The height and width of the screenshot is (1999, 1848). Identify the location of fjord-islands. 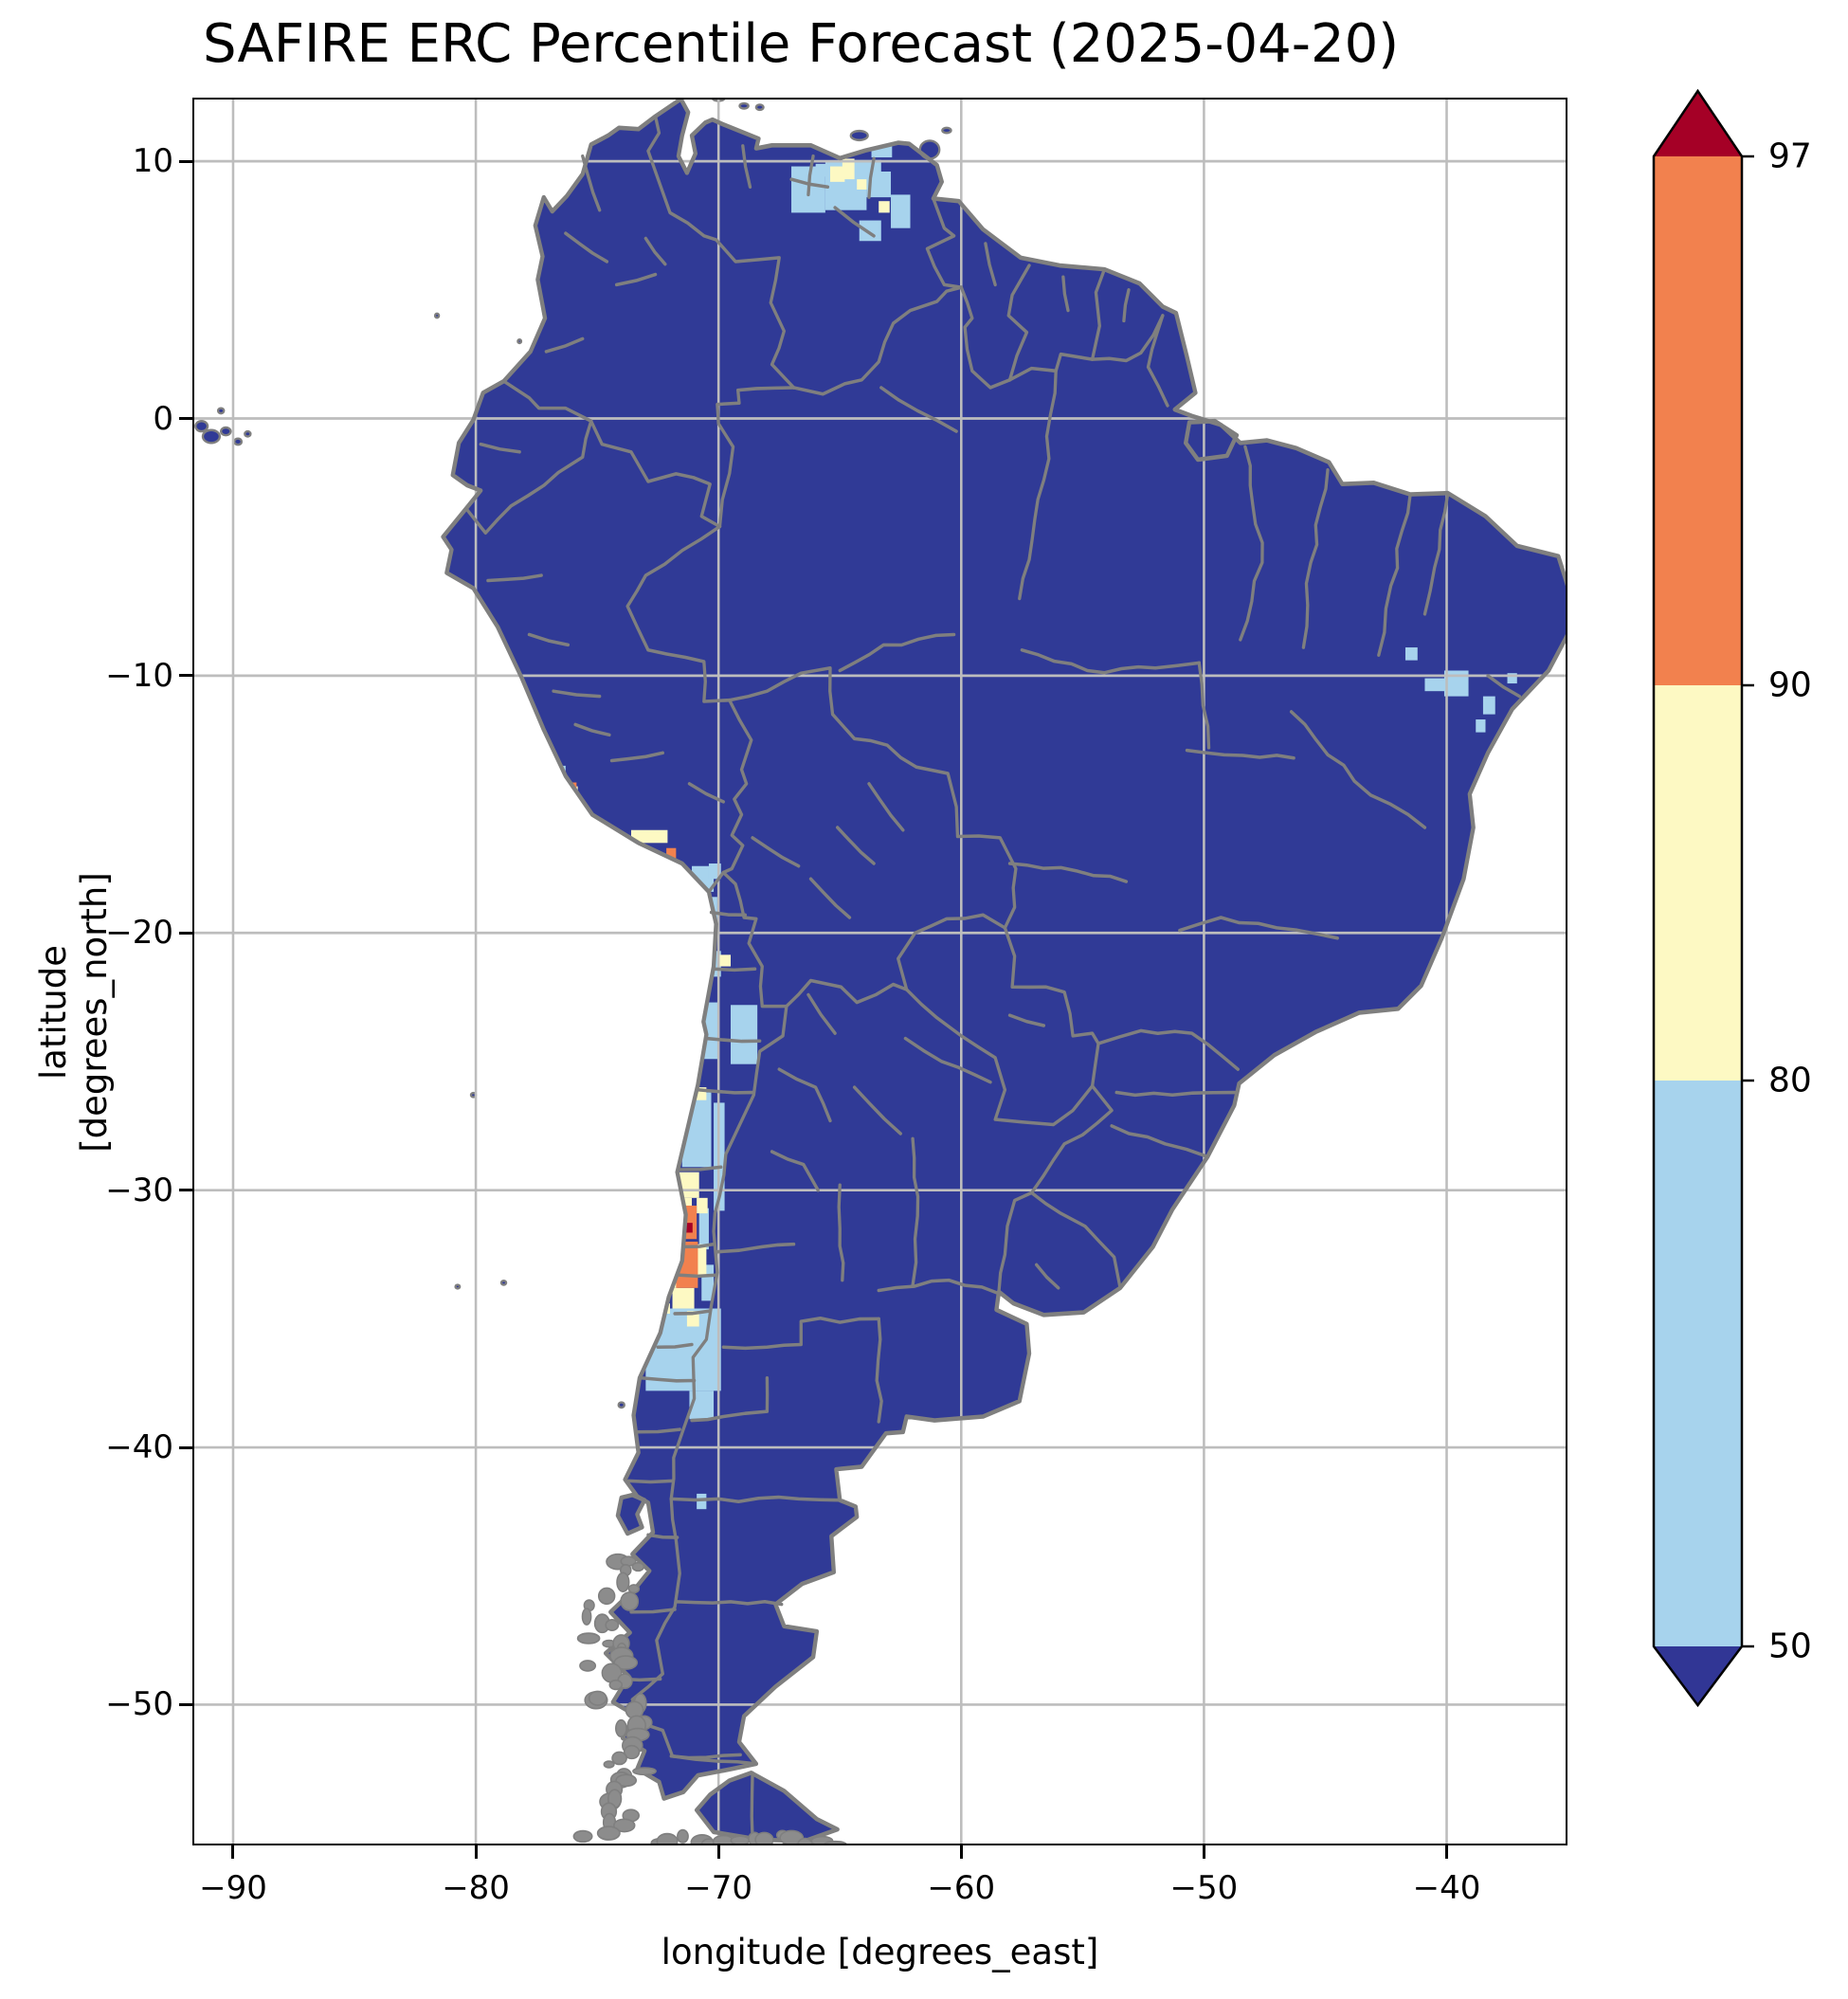
(710, 1699).